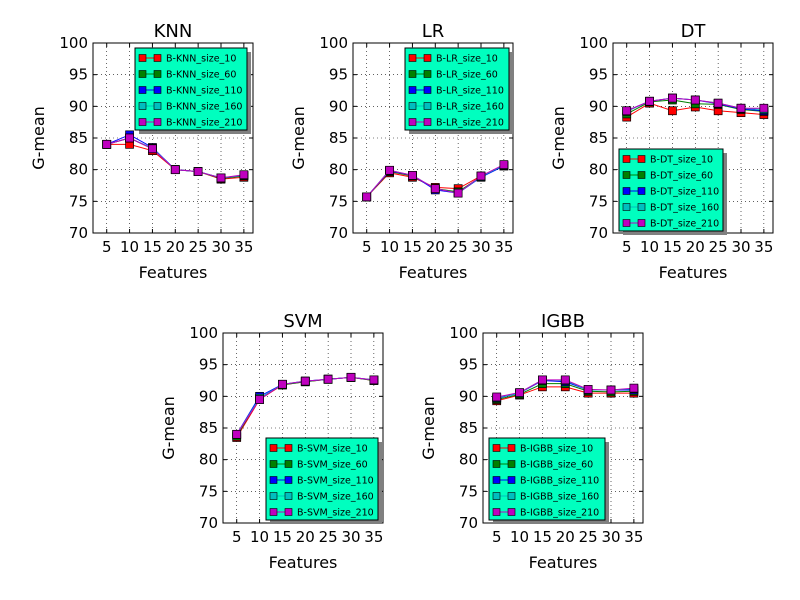  What do you see at coordinates (681, 160) in the screenshot?
I see `legend-label: B-DT_size_10` at bounding box center [681, 160].